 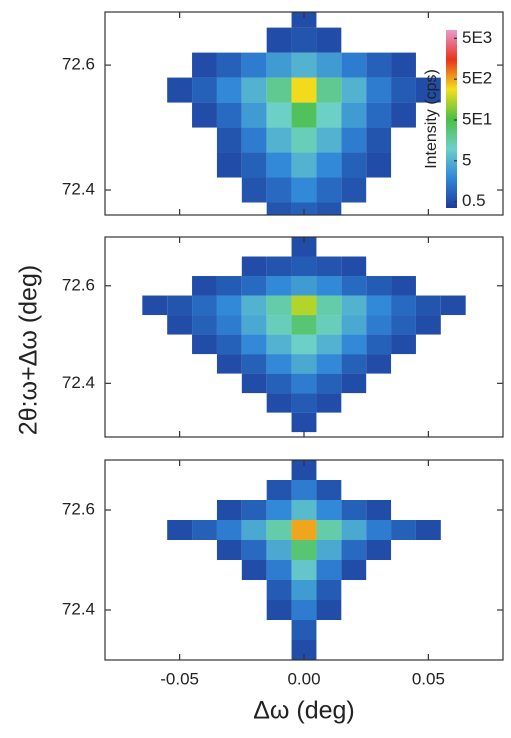 What do you see at coordinates (428, 678) in the screenshot?
I see `x-tick-label: 0.05` at bounding box center [428, 678].